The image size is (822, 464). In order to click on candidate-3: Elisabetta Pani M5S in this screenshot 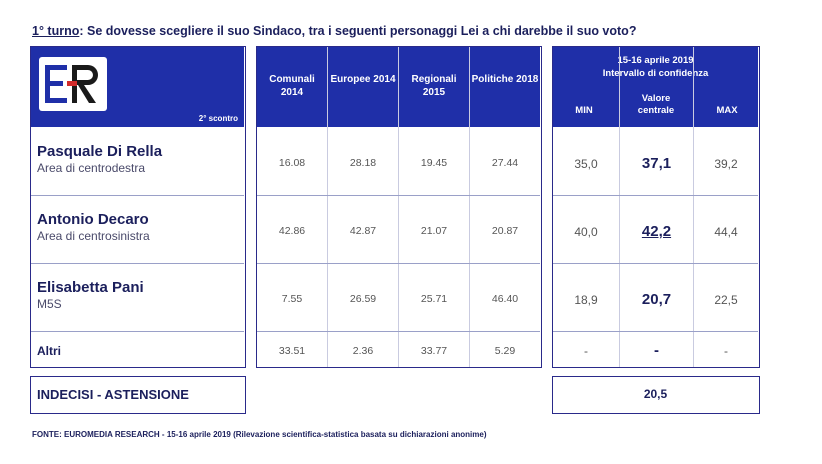, I will do `click(90, 295)`.